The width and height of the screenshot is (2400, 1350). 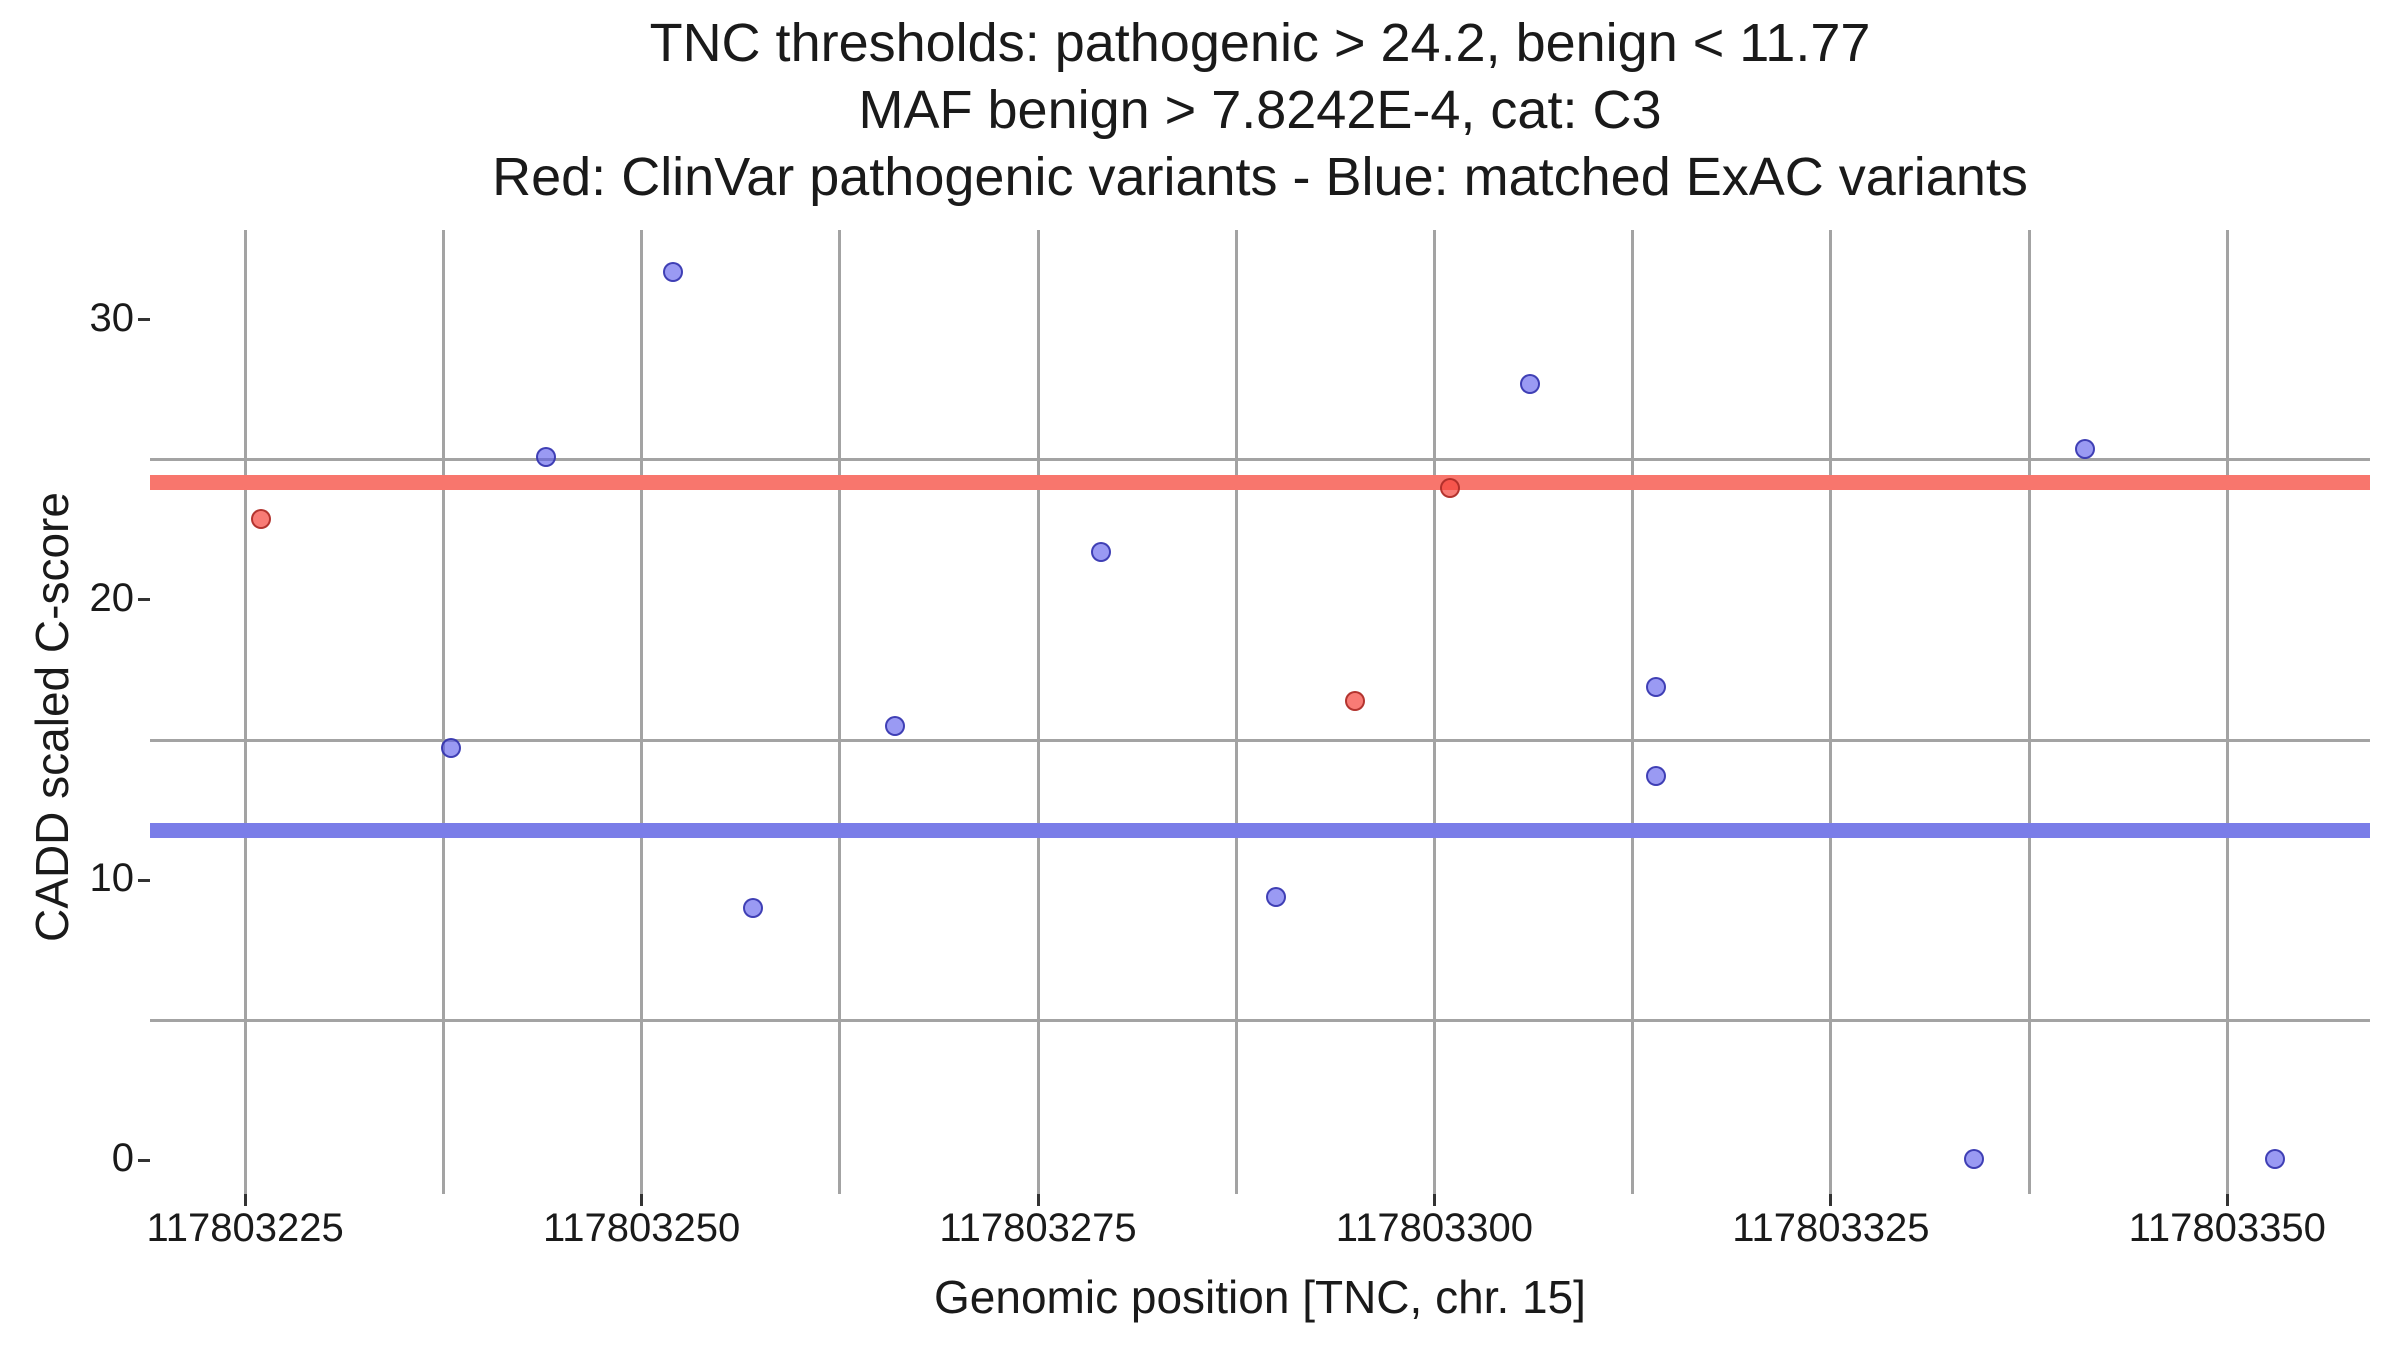 I want to click on y-tick-label: 0, so click(x=122, y=1158).